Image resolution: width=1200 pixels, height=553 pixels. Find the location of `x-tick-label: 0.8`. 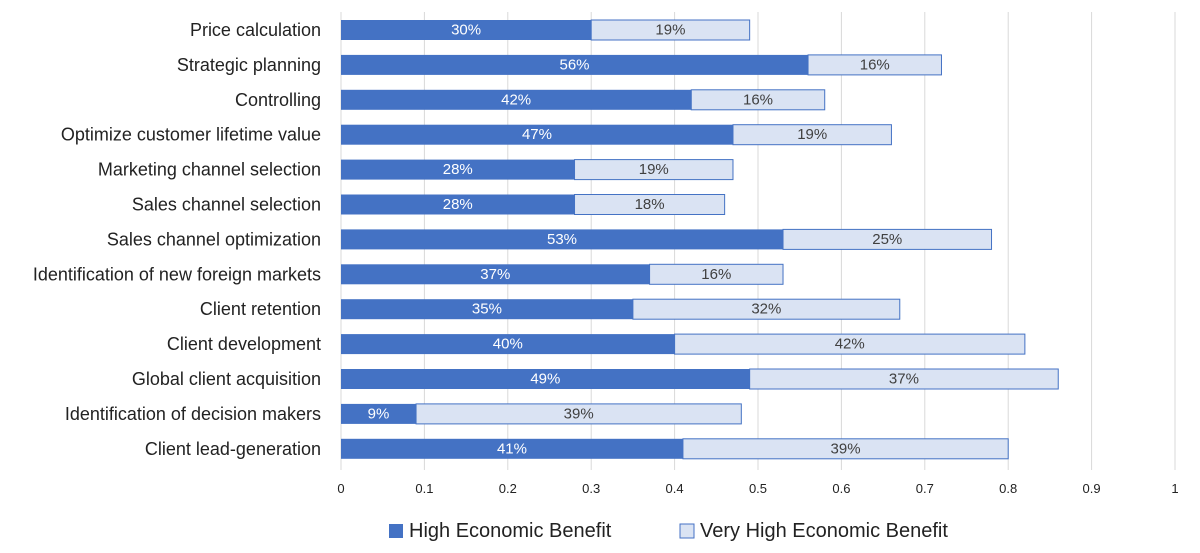

x-tick-label: 0.8 is located at coordinates (1008, 488).